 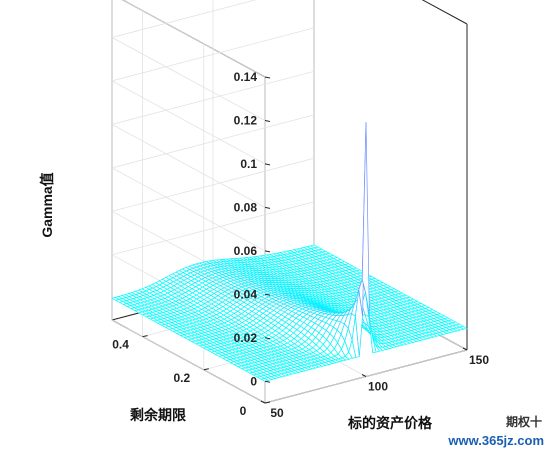 What do you see at coordinates (390, 423) in the screenshot?
I see `x-axis-label: 标的资产价格` at bounding box center [390, 423].